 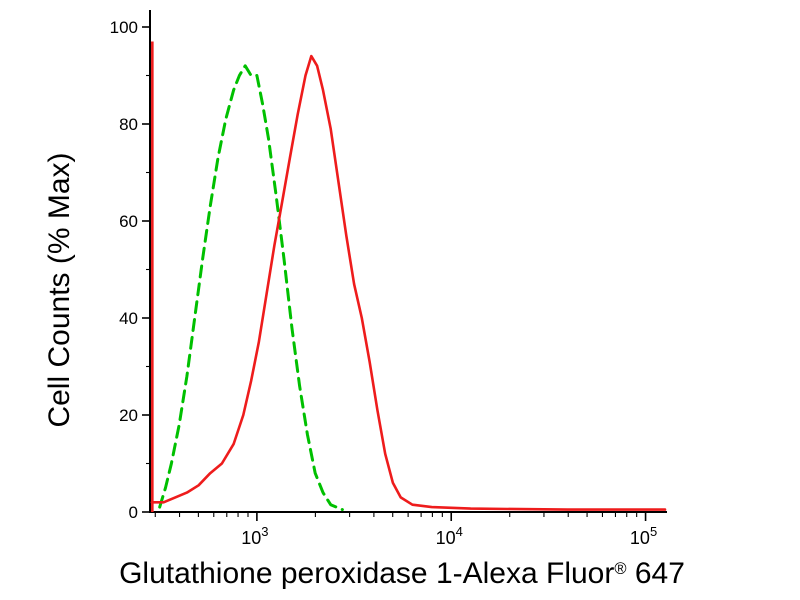 What do you see at coordinates (128, 415) in the screenshot?
I see `svg-text: 20` at bounding box center [128, 415].